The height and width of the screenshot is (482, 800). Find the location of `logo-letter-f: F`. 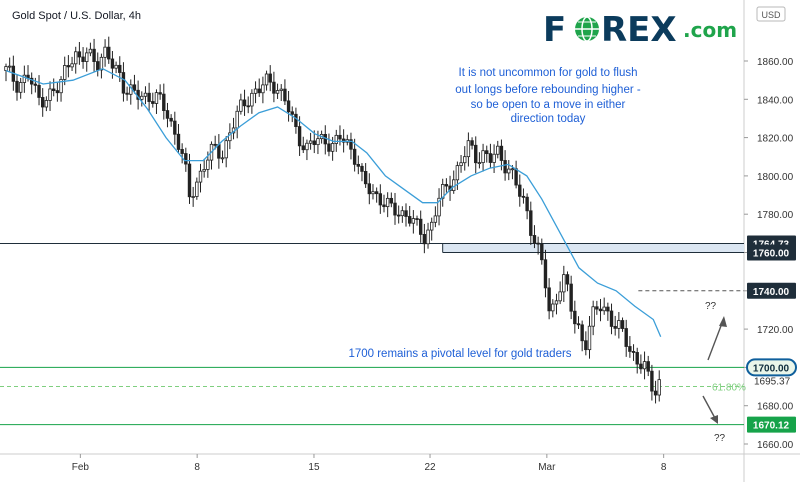

logo-letter-f: F is located at coordinates (554, 30).